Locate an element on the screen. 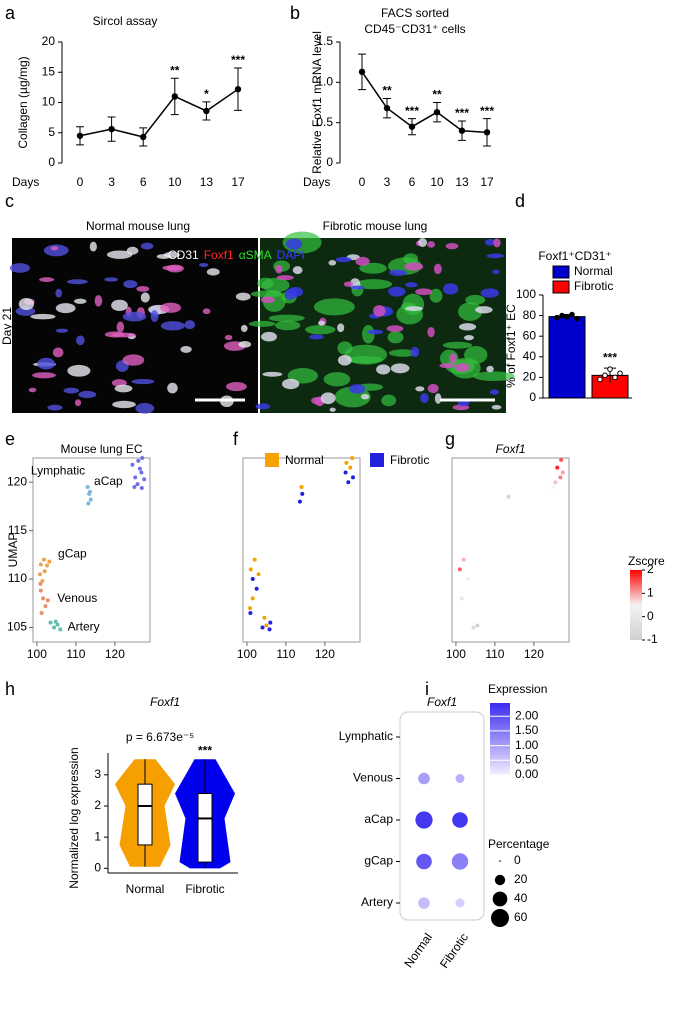 The height and width of the screenshot is (1009, 685). chart-title: Sircol assay is located at coordinates (125, 21).